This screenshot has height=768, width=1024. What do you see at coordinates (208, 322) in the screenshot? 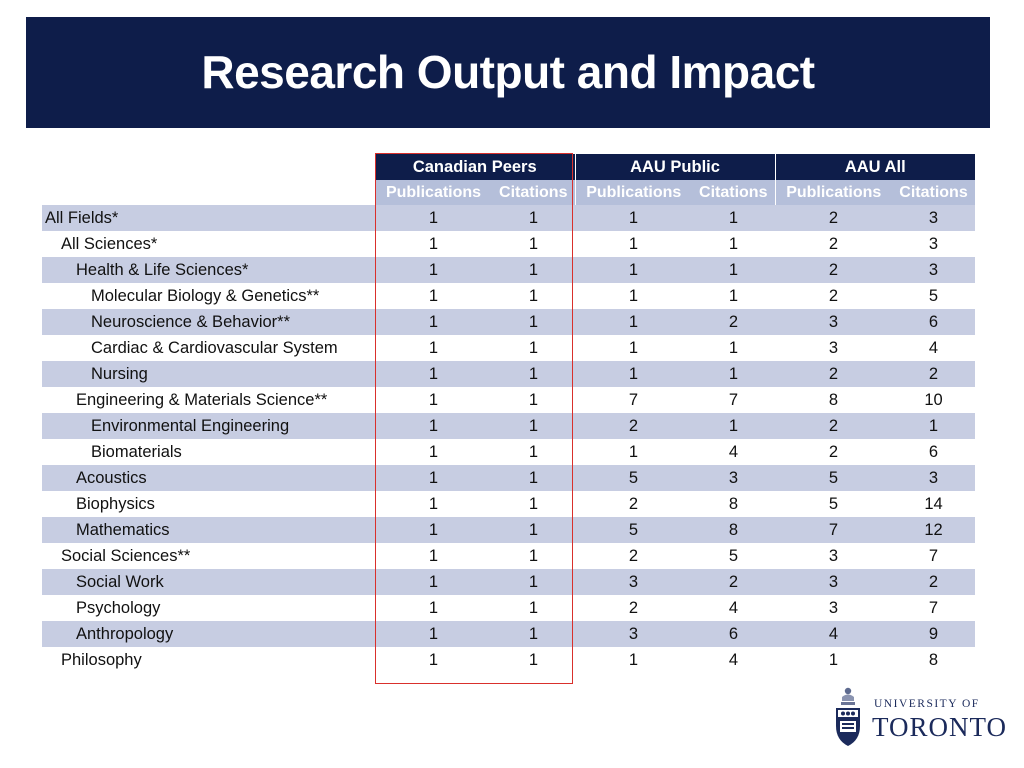
I see `row-label: Neuroscience & Behavior**` at bounding box center [208, 322].